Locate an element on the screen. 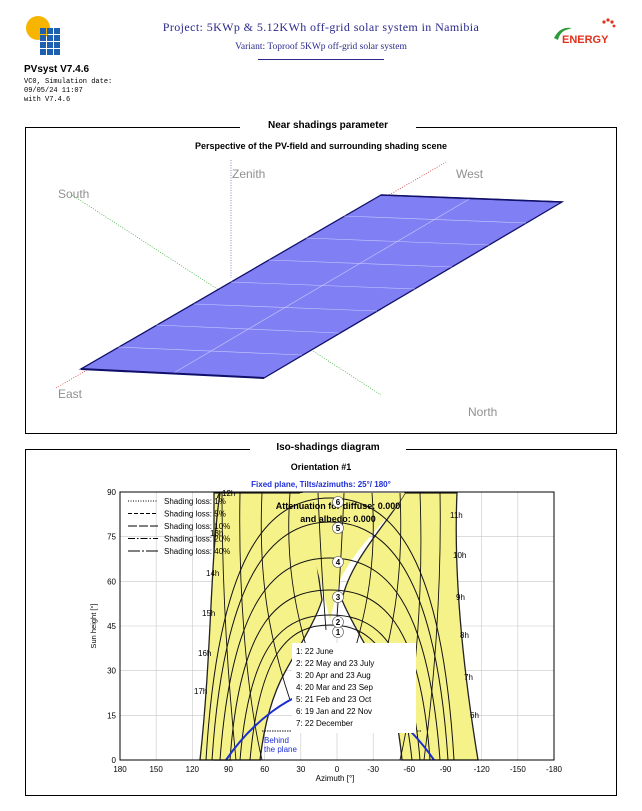 The image size is (642, 811). date-legend-box is located at coordinates (354, 688).